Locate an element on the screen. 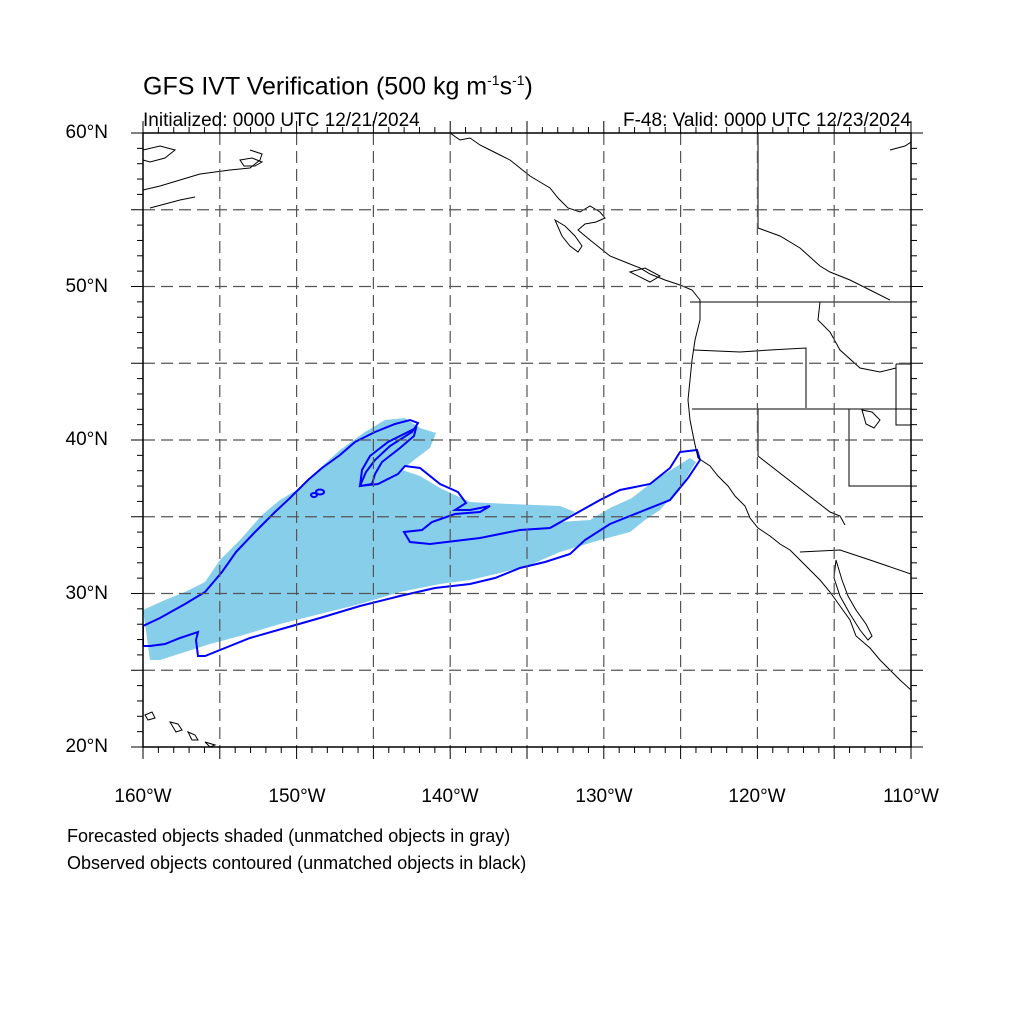  map-title: GFS IVT Verification (500 kg m-1s-1) is located at coordinates (338, 86).